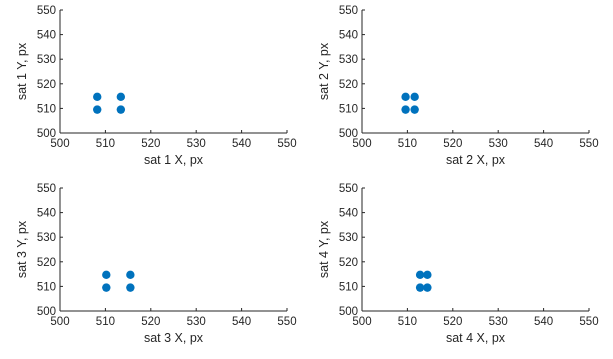 Image resolution: width=613 pixels, height=359 pixels. I want to click on x-axis-label: sat 1 X, px, so click(174, 160).